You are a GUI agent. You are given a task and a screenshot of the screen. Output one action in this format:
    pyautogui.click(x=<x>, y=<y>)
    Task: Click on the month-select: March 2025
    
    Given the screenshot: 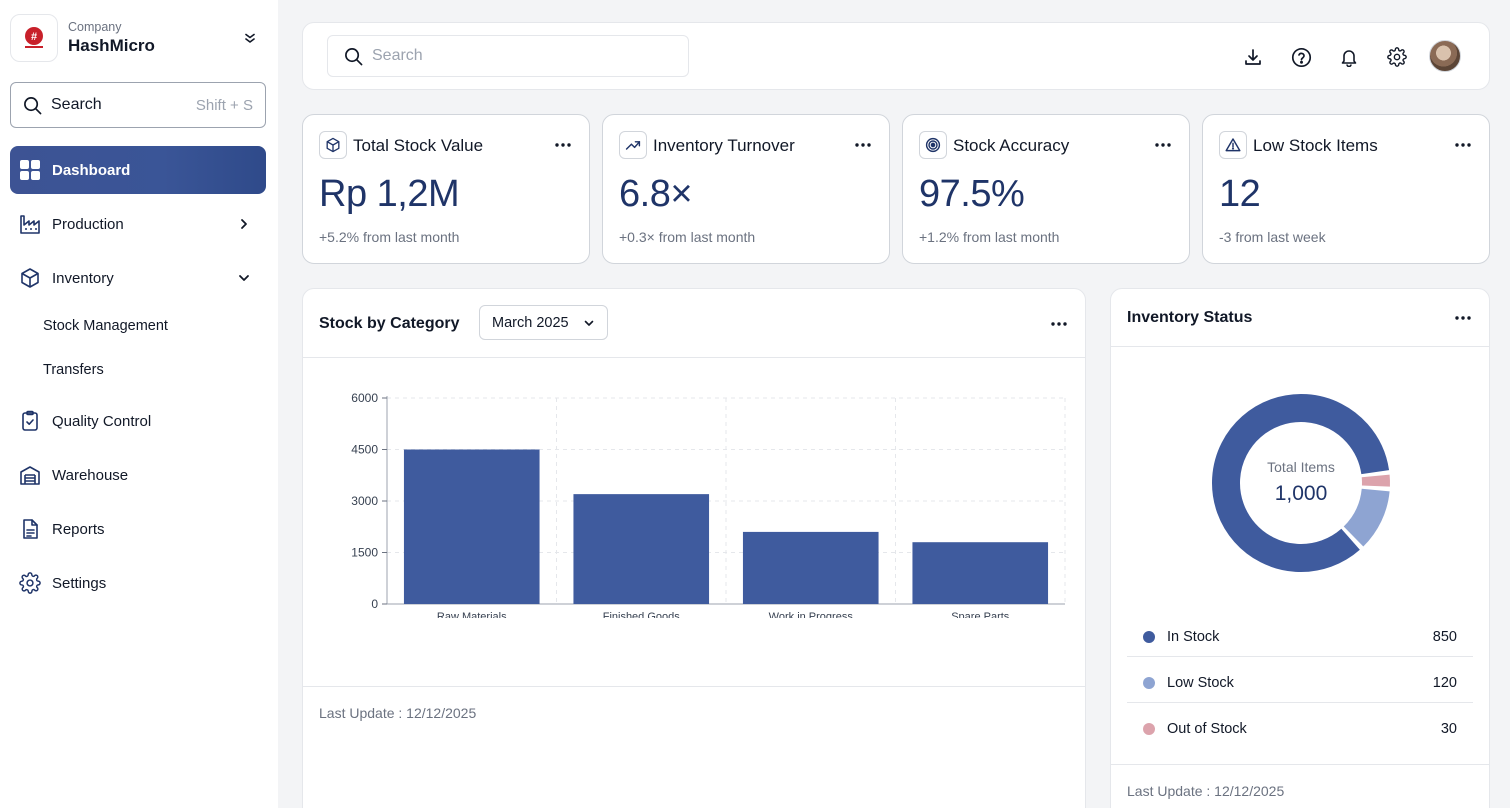 What is the action you would take?
    pyautogui.click(x=543, y=322)
    